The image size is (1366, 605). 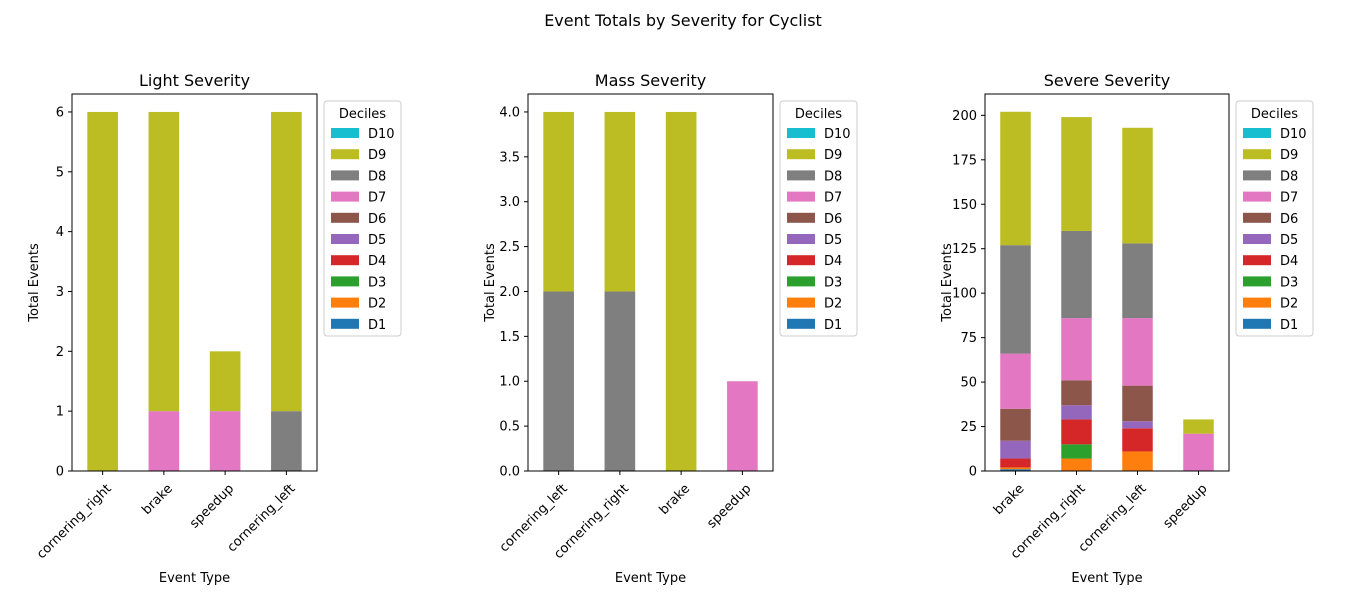 What do you see at coordinates (1015, 299) in the screenshot?
I see `bar-segment-d8-brake` at bounding box center [1015, 299].